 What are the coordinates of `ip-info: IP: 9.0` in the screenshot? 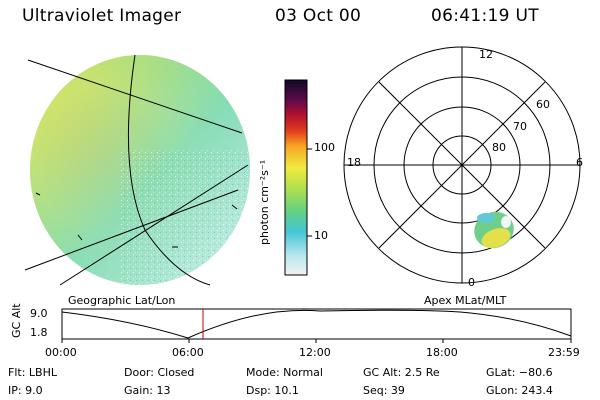 It's located at (25, 390).